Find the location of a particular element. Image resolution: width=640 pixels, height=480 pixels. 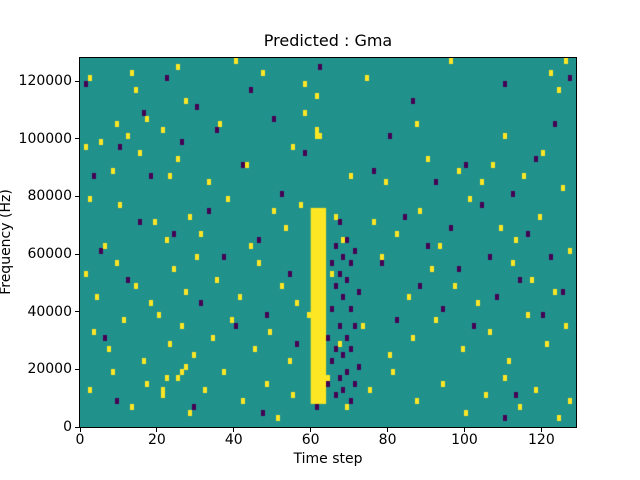

y-tick-label: 20000 is located at coordinates (49, 369).